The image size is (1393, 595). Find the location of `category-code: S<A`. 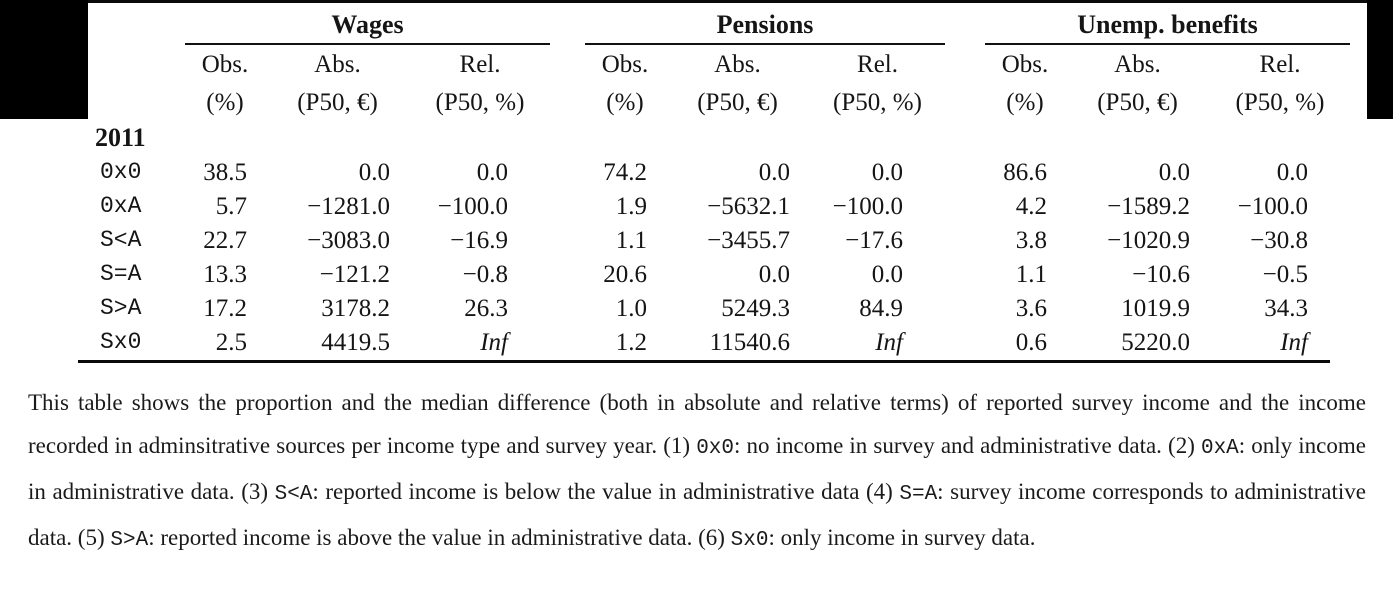

category-code: S<A is located at coordinates (293, 494).